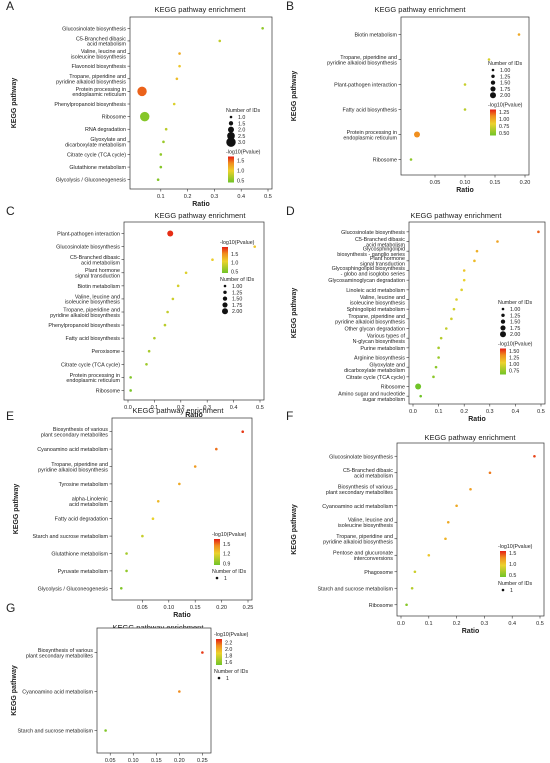 The height and width of the screenshot is (763, 550). I want to click on y-tick-label-line: biosynthesis - ganglio series, so click(371, 255).